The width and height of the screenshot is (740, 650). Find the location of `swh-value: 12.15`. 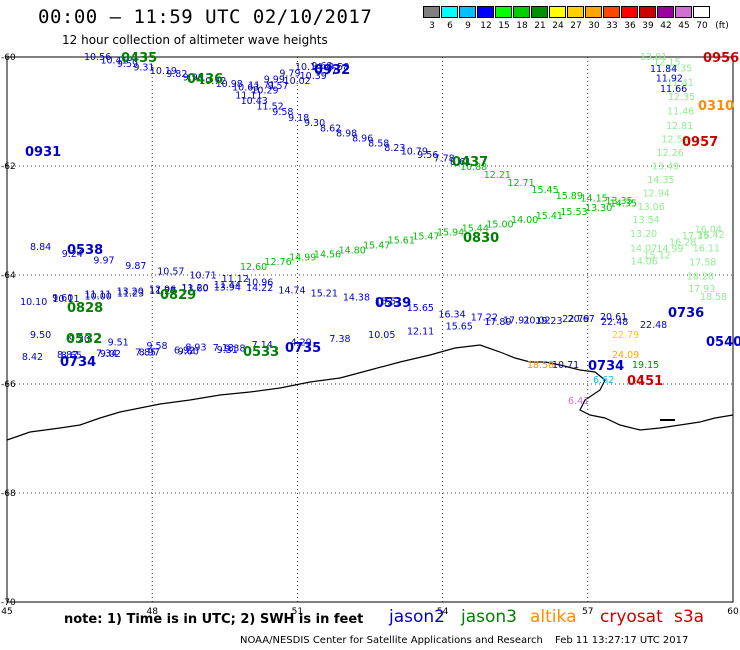

swh-value: 12.15 is located at coordinates (666, 62).